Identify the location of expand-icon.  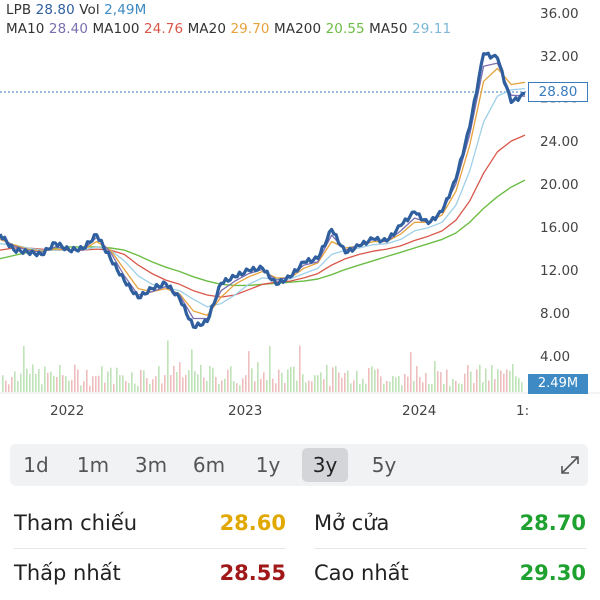
(570, 465).